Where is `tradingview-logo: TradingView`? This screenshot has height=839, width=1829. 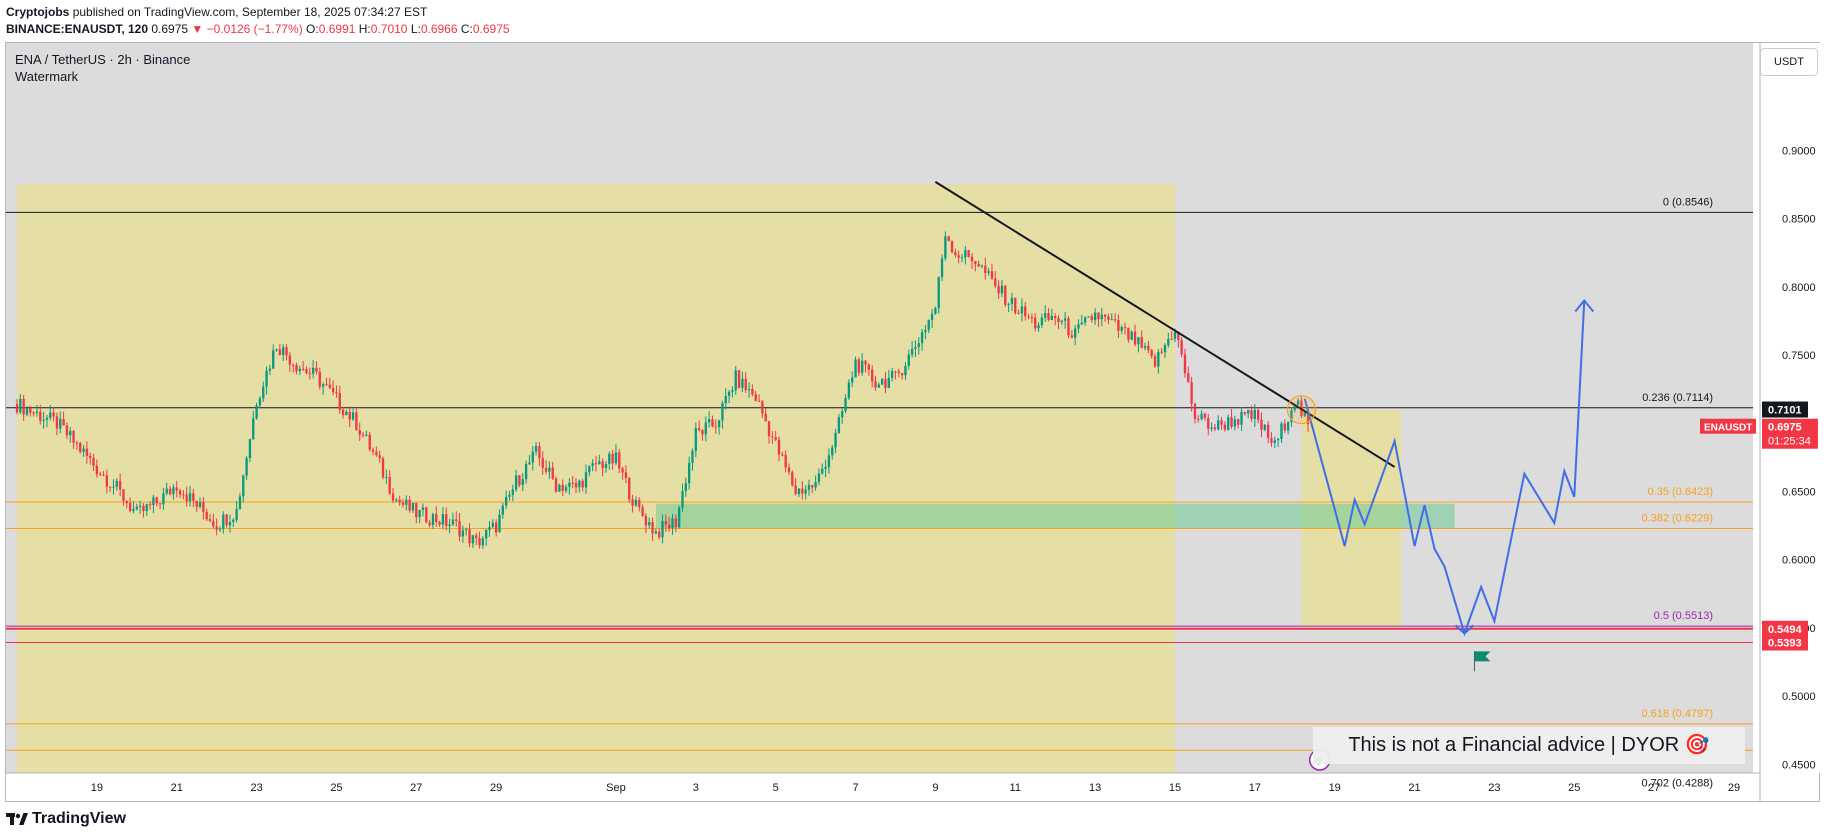 tradingview-logo: TradingView is located at coordinates (66, 819).